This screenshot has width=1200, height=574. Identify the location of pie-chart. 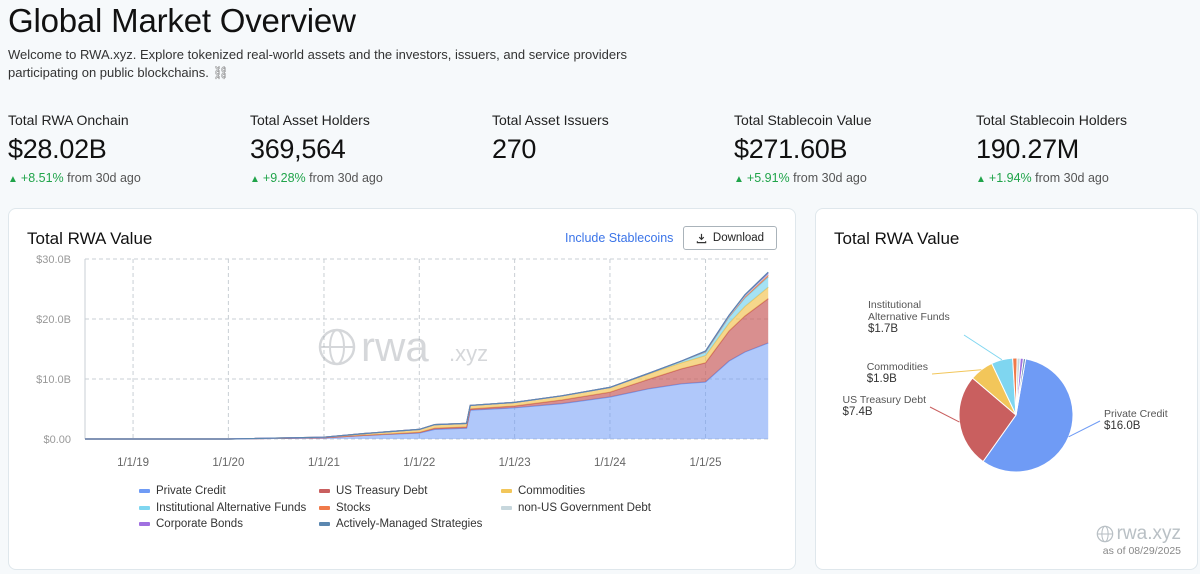
(1015, 403).